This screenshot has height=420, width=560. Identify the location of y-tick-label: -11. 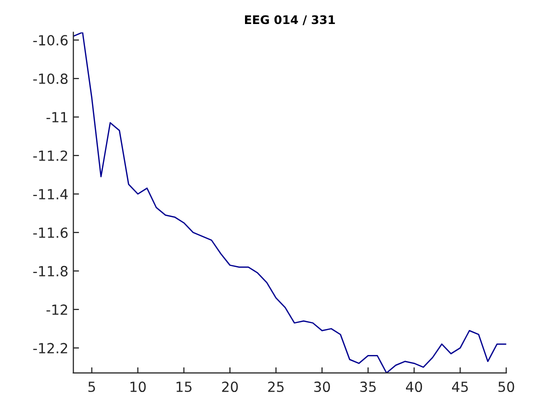
(57, 117).